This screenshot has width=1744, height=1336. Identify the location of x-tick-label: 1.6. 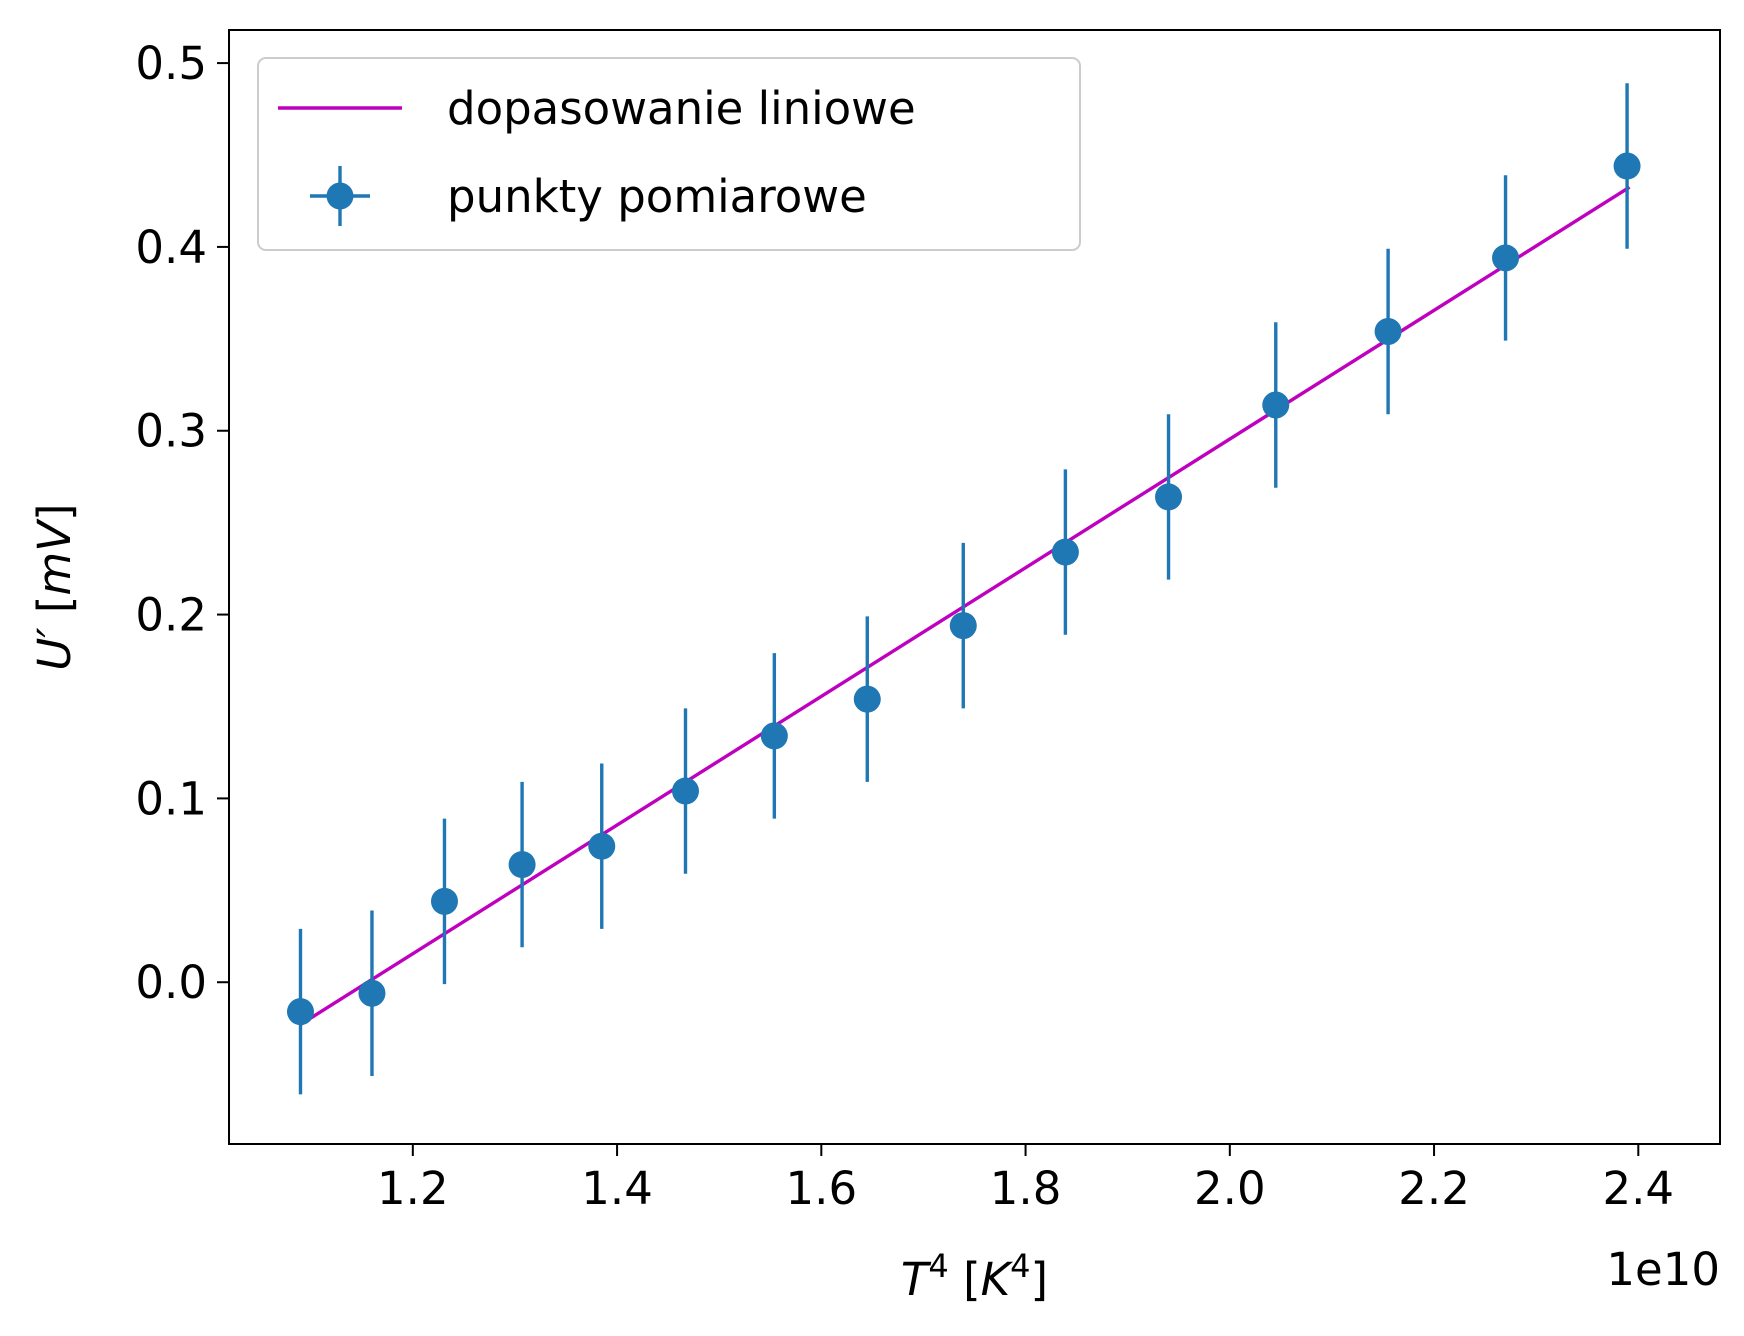
(822, 1188).